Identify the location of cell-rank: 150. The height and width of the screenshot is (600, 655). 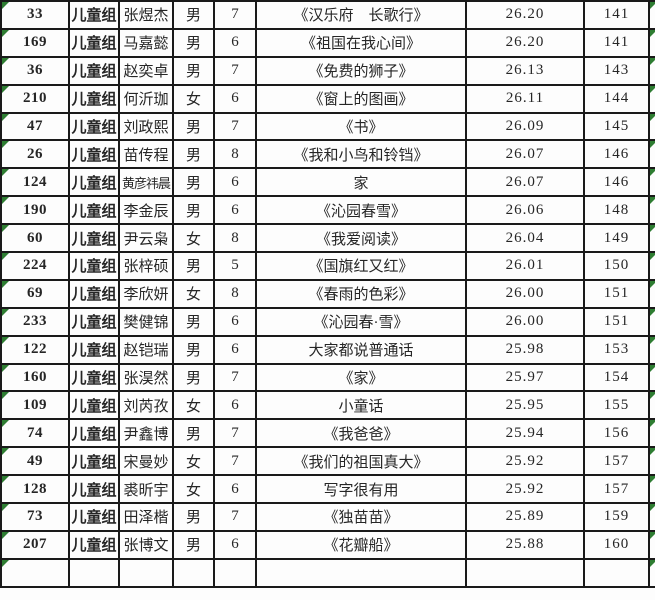
(616, 266).